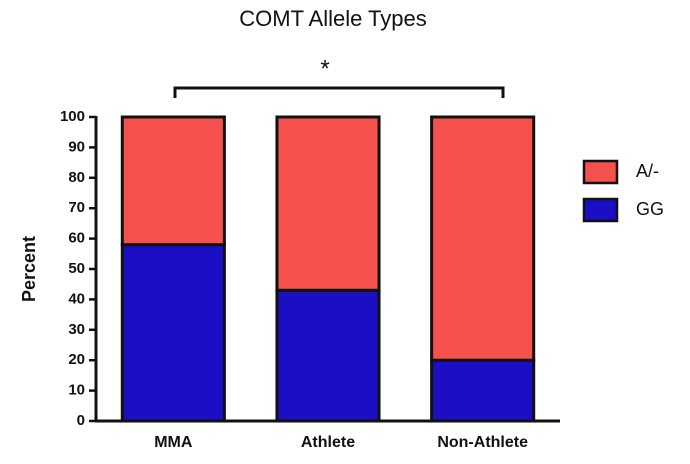  I want to click on significance-bracket, so click(339, 92).